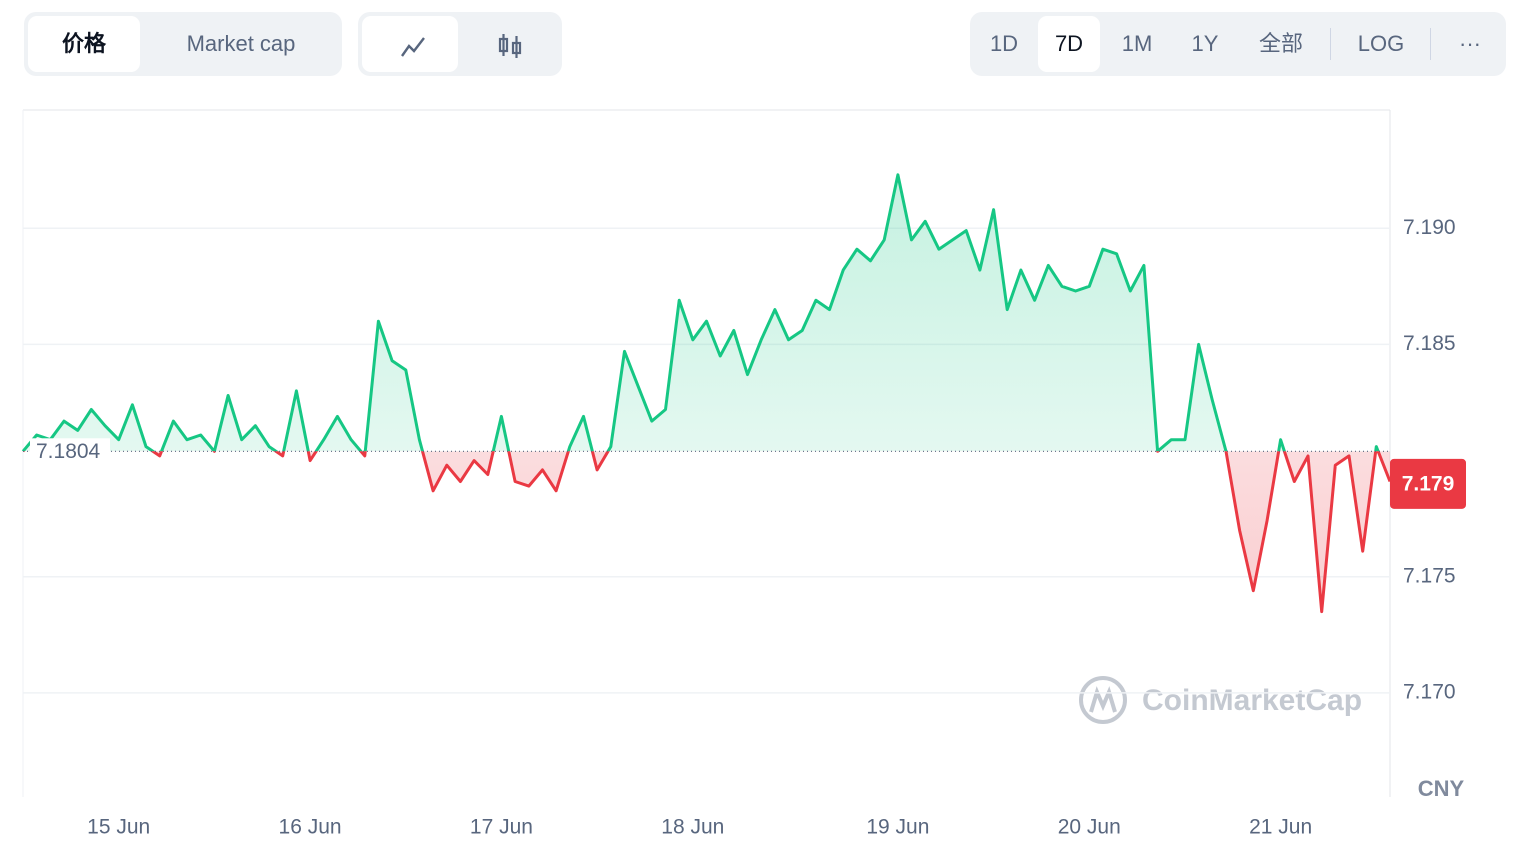 Image resolution: width=1533 pixels, height=845 pixels. What do you see at coordinates (1280, 43) in the screenshot?
I see `range-button: 全部` at bounding box center [1280, 43].